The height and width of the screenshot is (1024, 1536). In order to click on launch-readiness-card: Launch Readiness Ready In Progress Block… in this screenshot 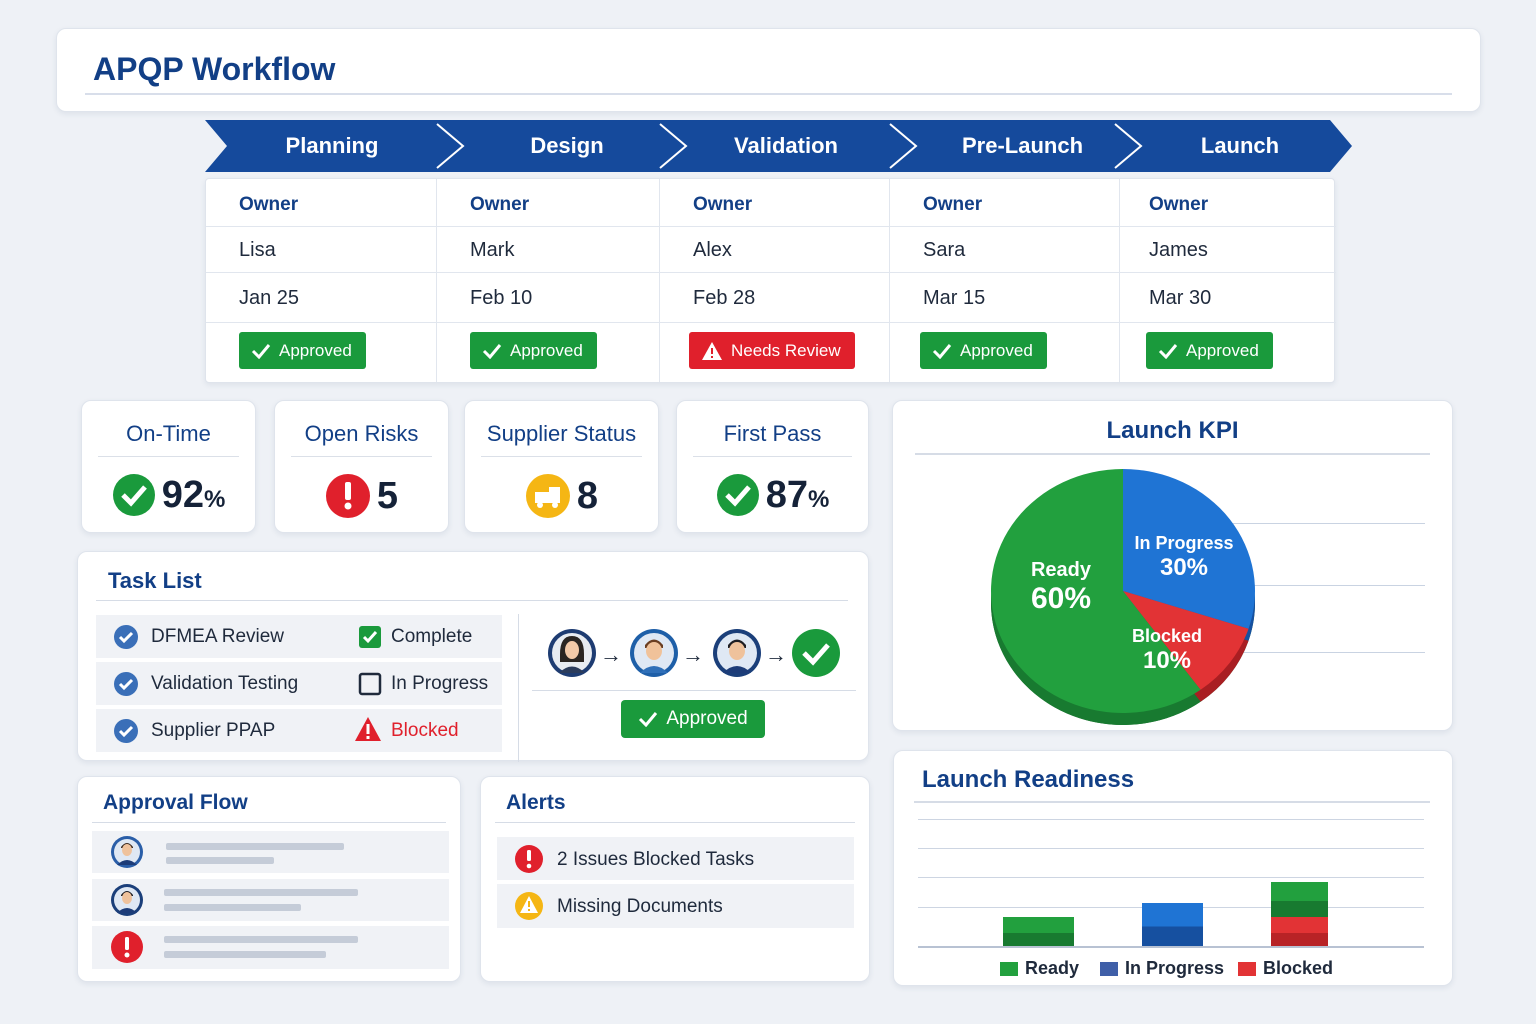, I will do `click(1173, 868)`.